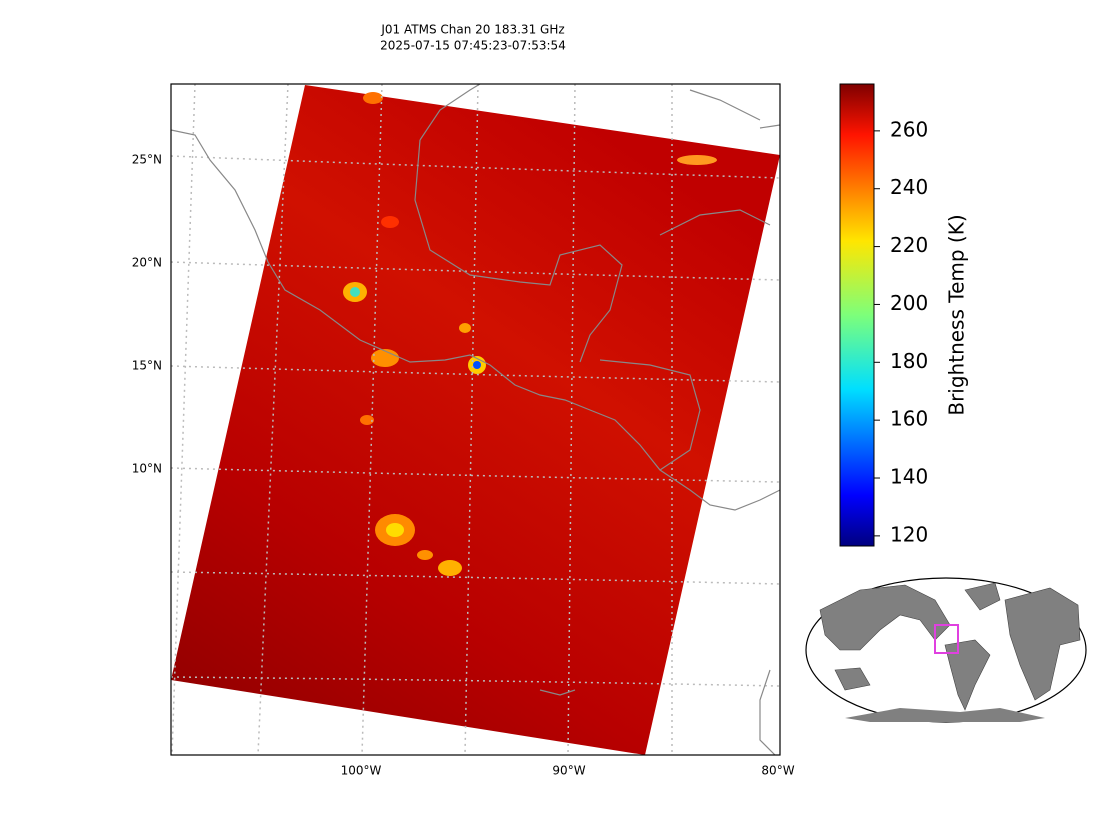  I want to click on inset-globe, so click(946, 650).